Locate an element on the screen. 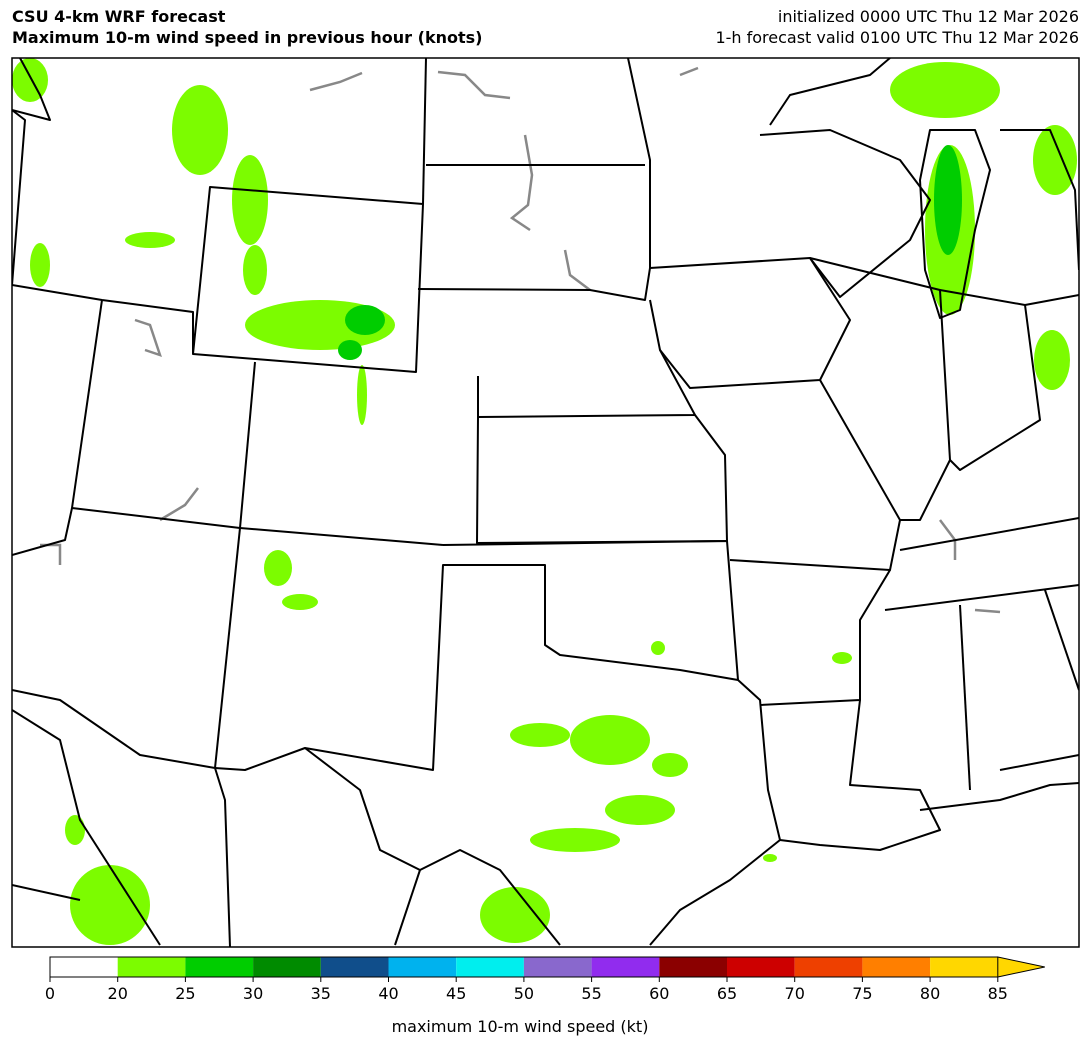 The height and width of the screenshot is (1051, 1091). colorbar-tick-label: 75 is located at coordinates (862, 993).